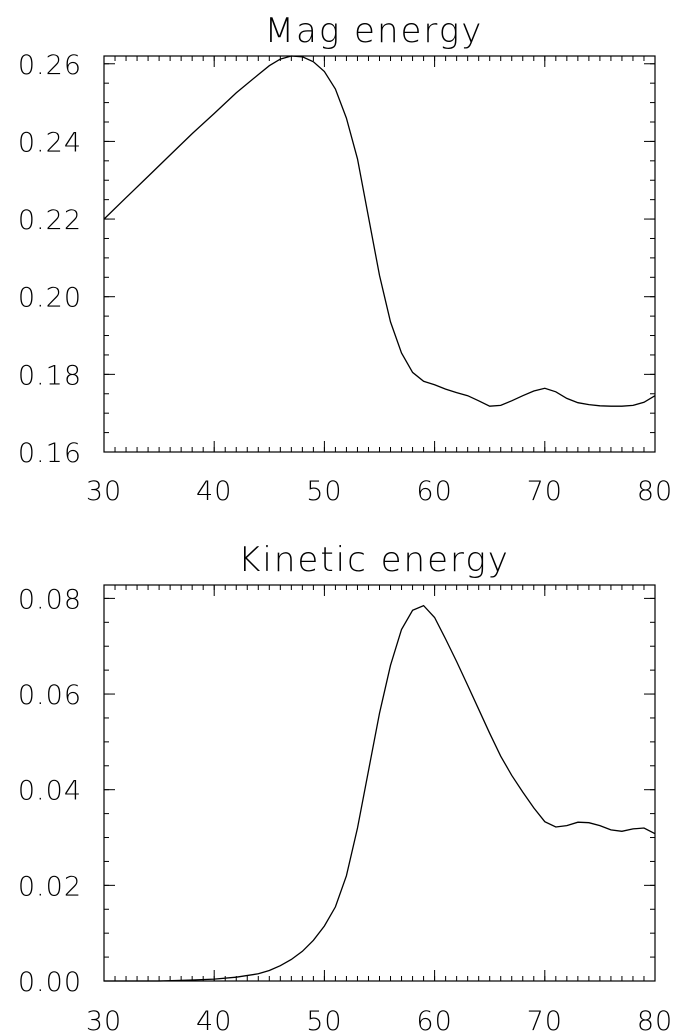  What do you see at coordinates (50, 65) in the screenshot?
I see `y-tick-label: 0.26` at bounding box center [50, 65].